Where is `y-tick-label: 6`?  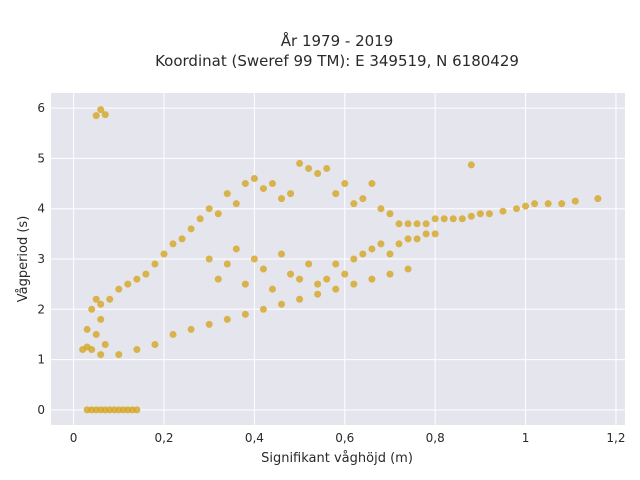
y-tick-label: 6 is located at coordinates (41, 108).